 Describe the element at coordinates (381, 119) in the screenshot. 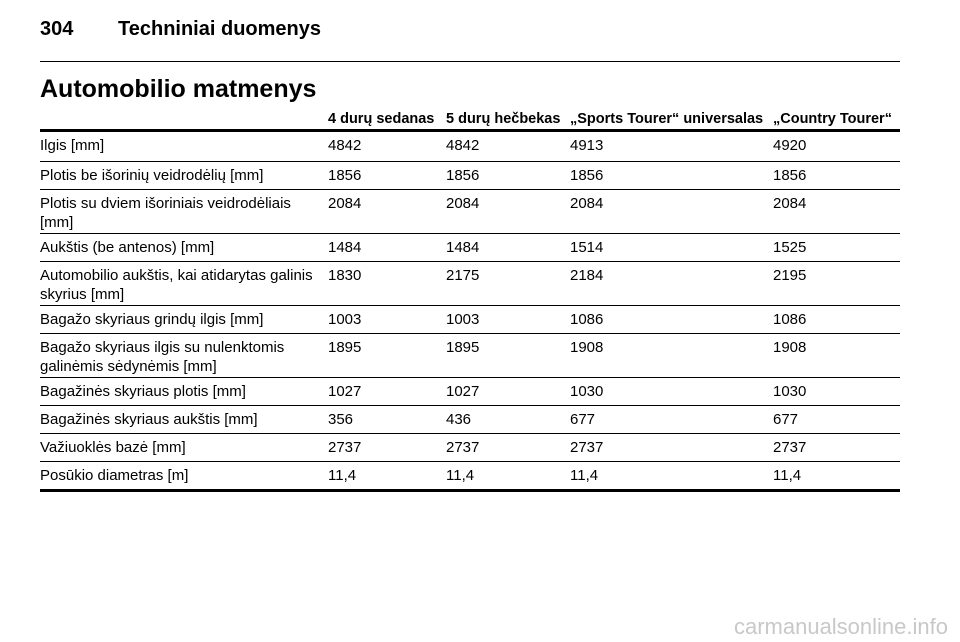

I see `column-header: 4 durų sedanas` at that location.